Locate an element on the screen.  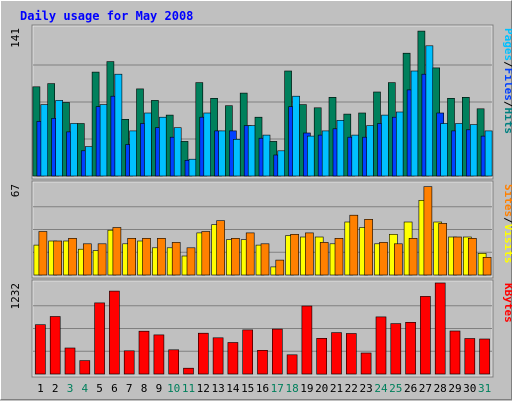
legend-entry-pages: Pages is located at coordinates (507, 44).